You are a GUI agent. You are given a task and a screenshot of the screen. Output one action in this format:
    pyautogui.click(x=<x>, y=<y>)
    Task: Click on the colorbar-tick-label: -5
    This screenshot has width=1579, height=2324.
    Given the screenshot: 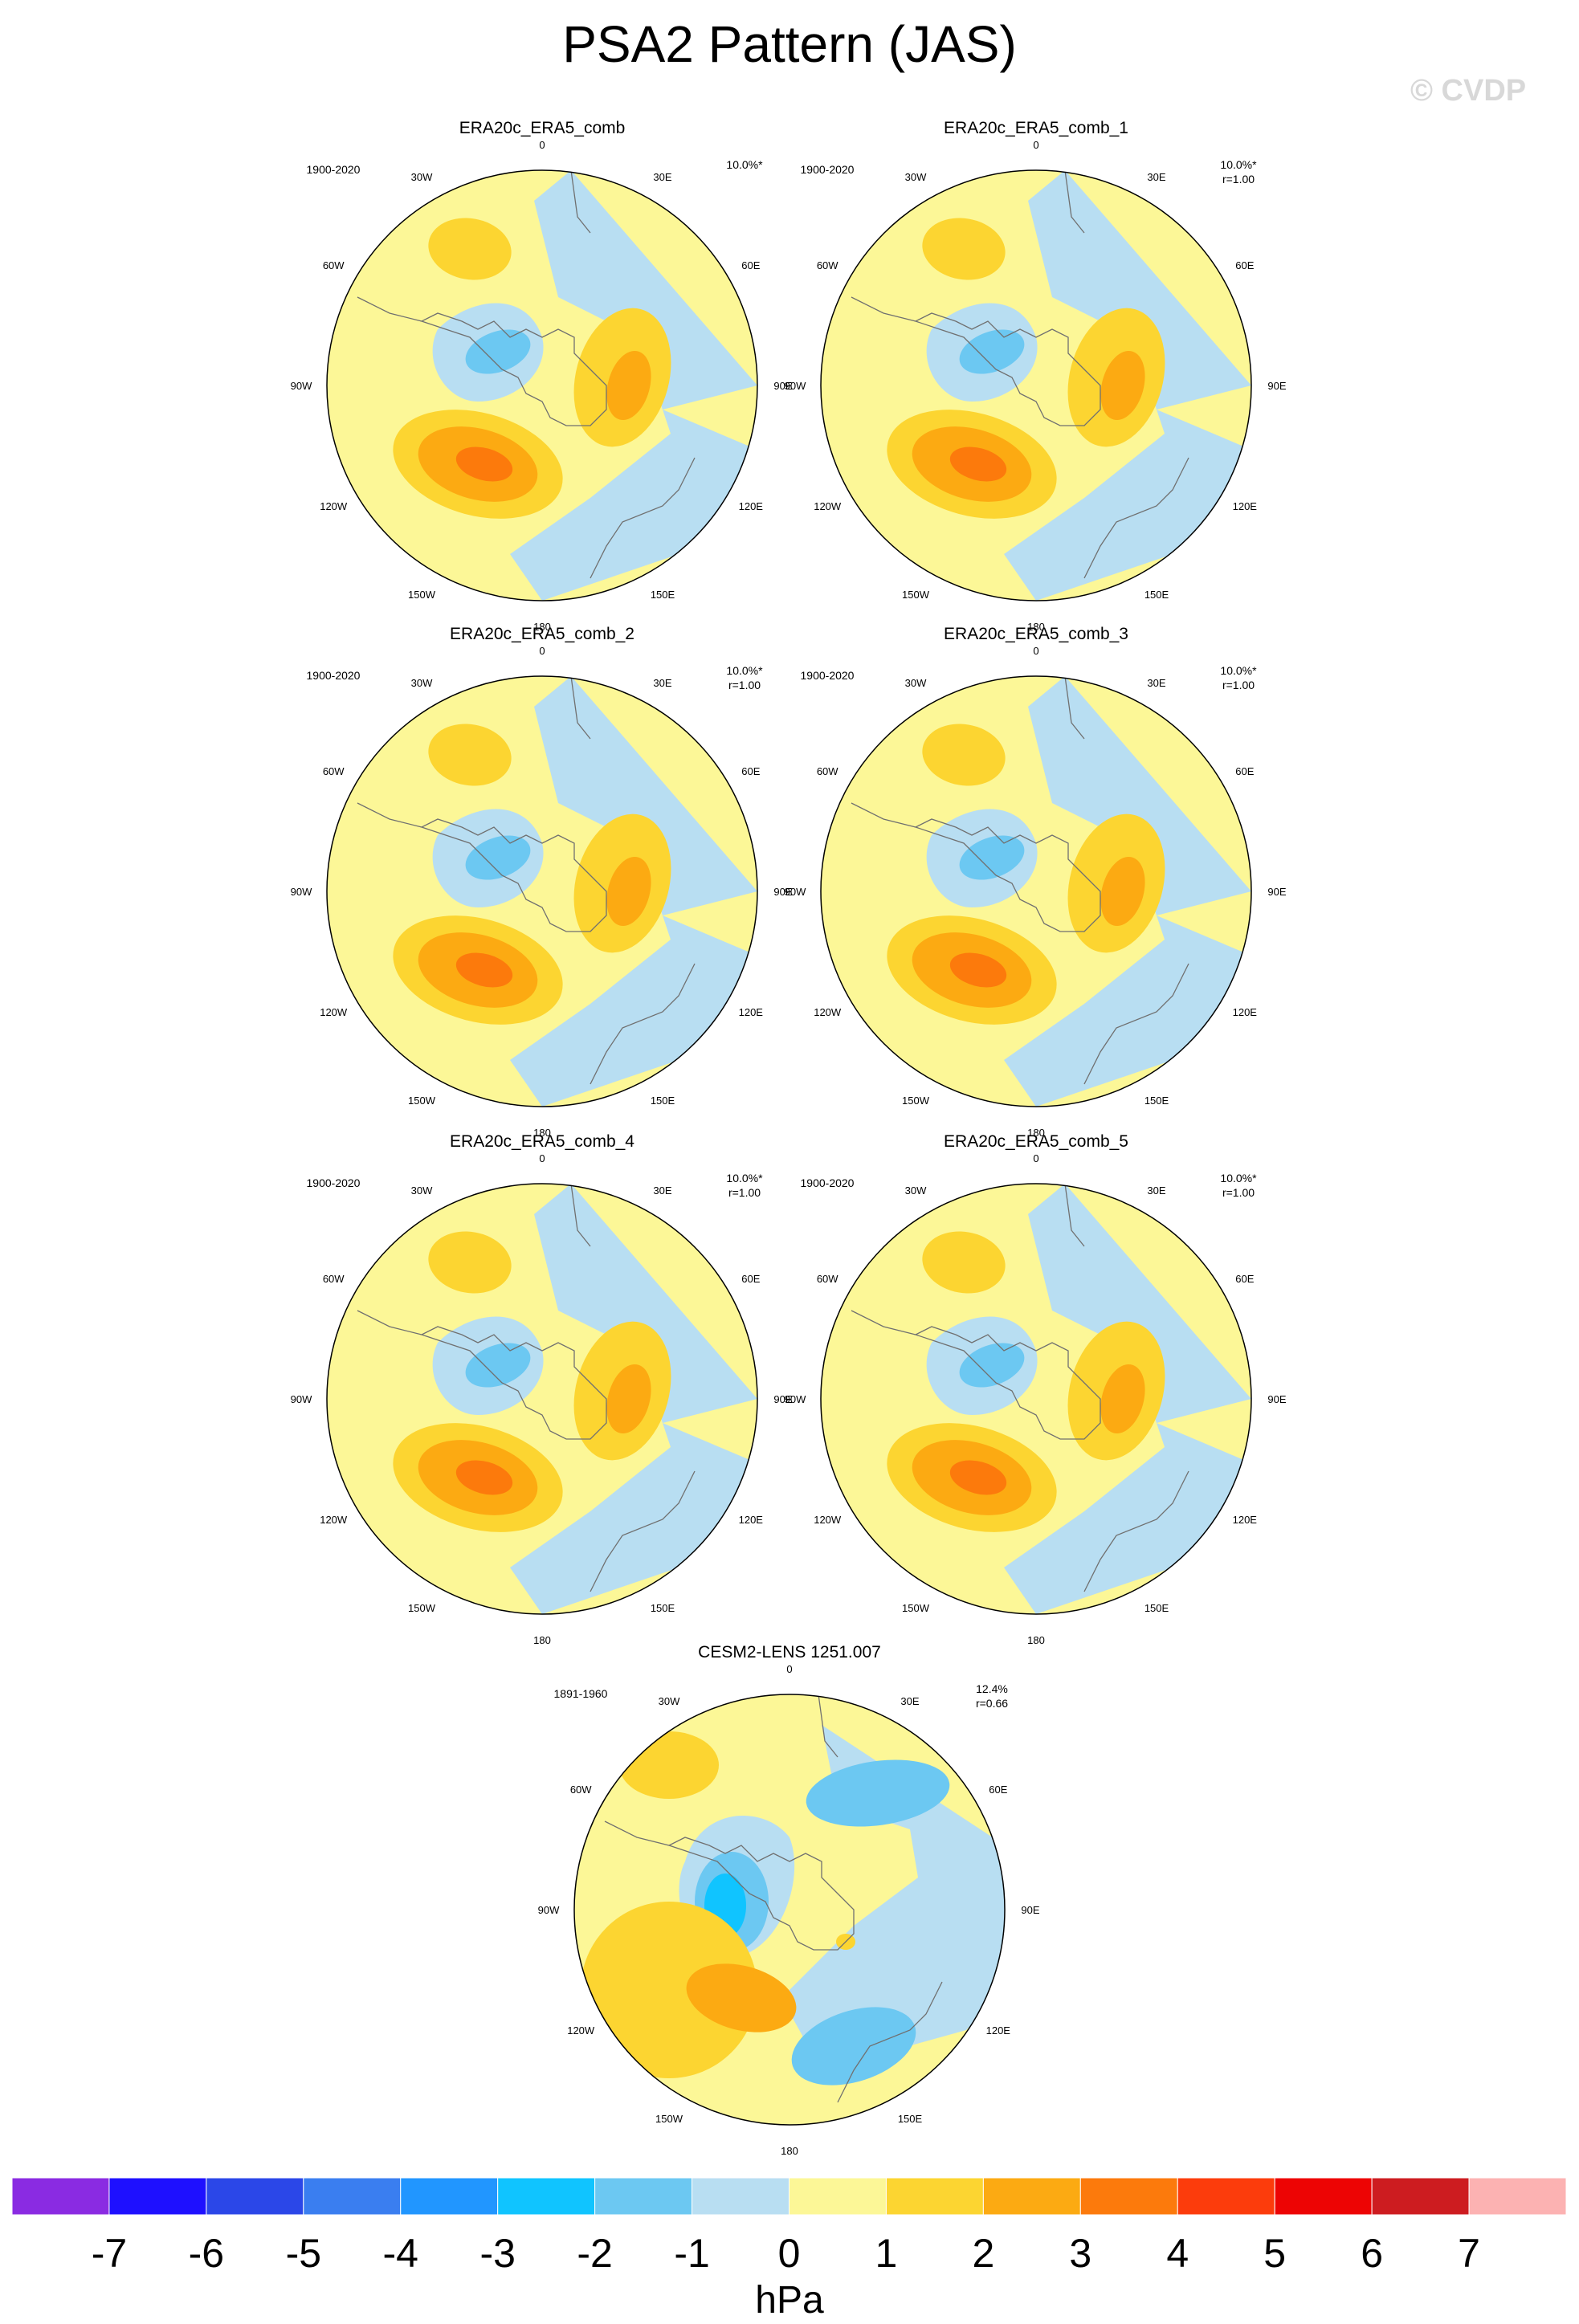 What is the action you would take?
    pyautogui.click(x=303, y=2254)
    